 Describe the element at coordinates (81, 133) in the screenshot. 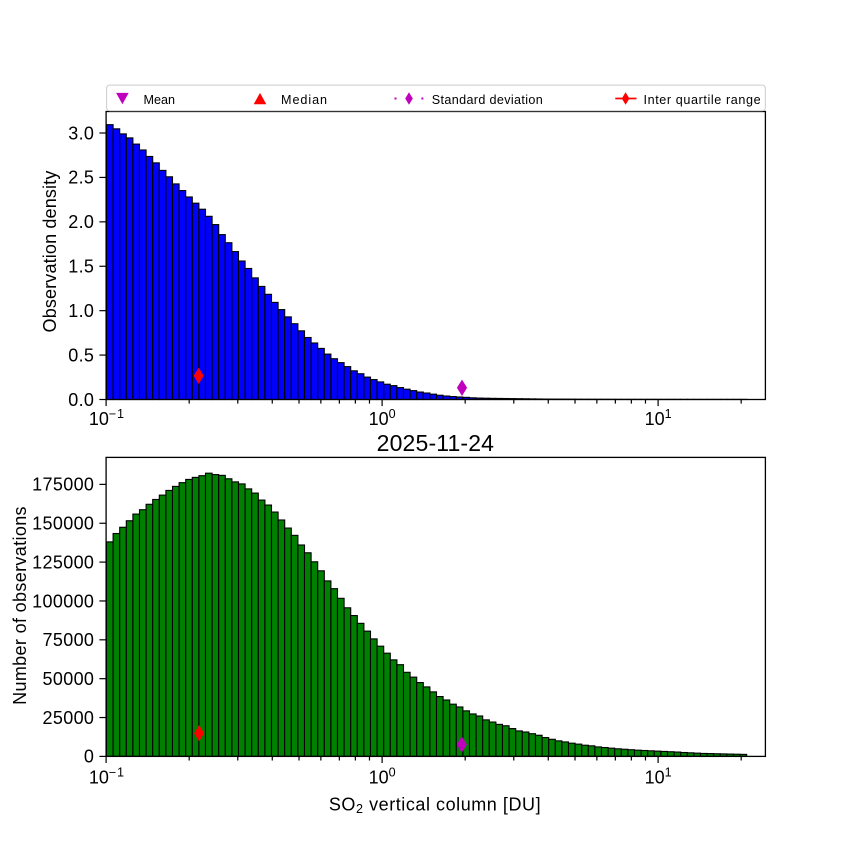

I see `svg-text: 3.0` at that location.